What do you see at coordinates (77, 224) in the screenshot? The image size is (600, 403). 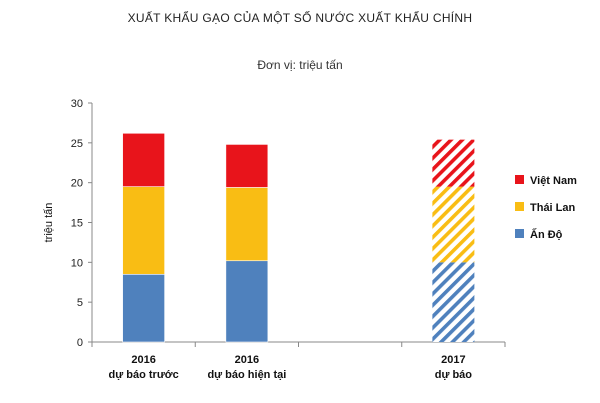 I see `y-tick-label: 15` at bounding box center [77, 224].